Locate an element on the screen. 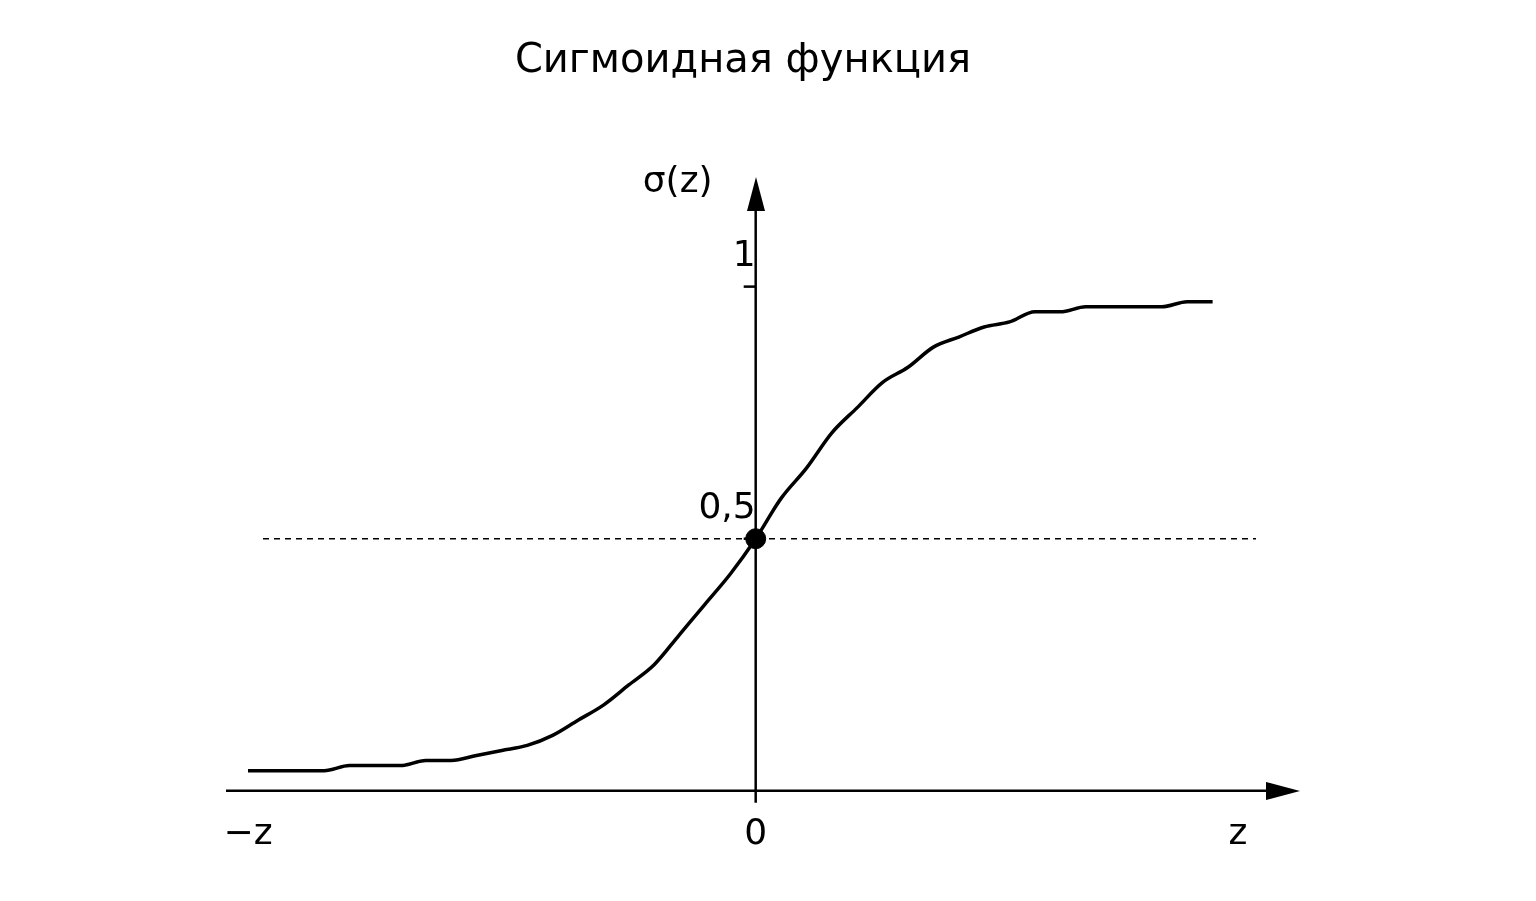  x-tick-label: z is located at coordinates (1238, 831).